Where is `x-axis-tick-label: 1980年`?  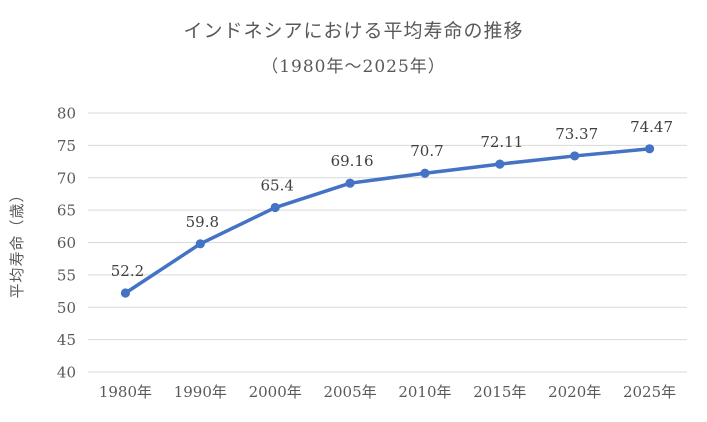
x-axis-tick-label: 1980年 is located at coordinates (125, 392).